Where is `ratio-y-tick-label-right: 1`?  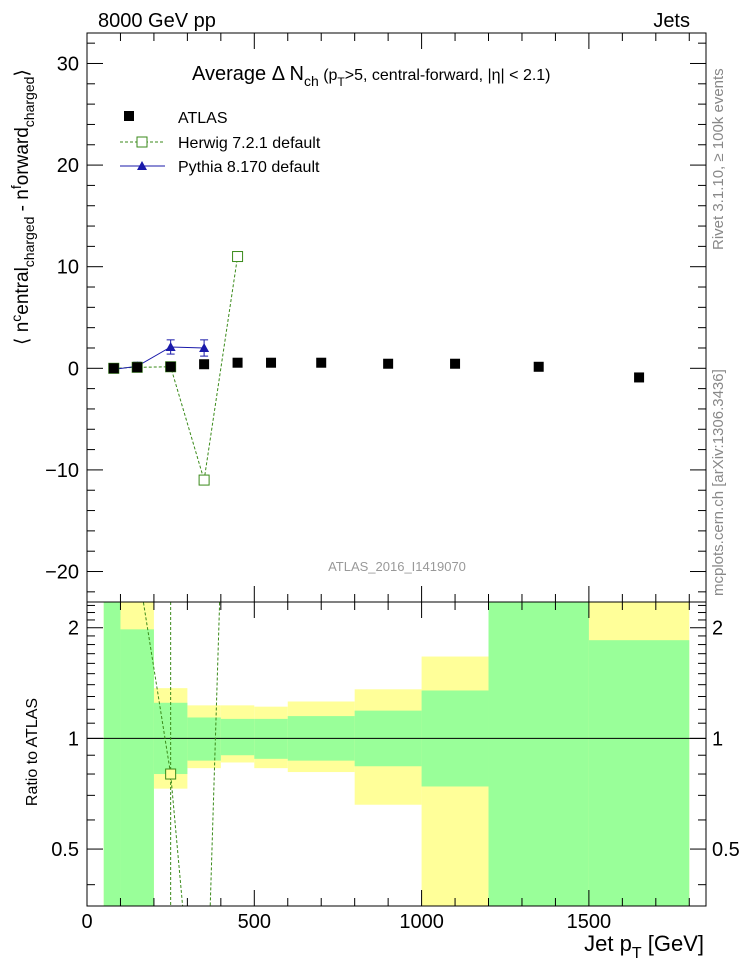
ratio-y-tick-label-right: 1 is located at coordinates (717, 739).